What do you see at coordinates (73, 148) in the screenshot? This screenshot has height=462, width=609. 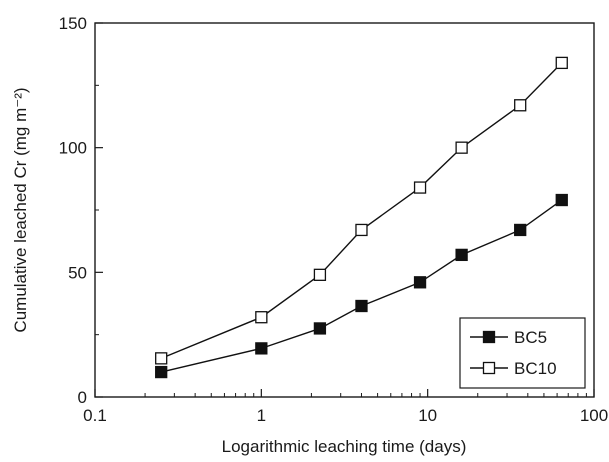 I see `y-tick-label: 100` at bounding box center [73, 148].